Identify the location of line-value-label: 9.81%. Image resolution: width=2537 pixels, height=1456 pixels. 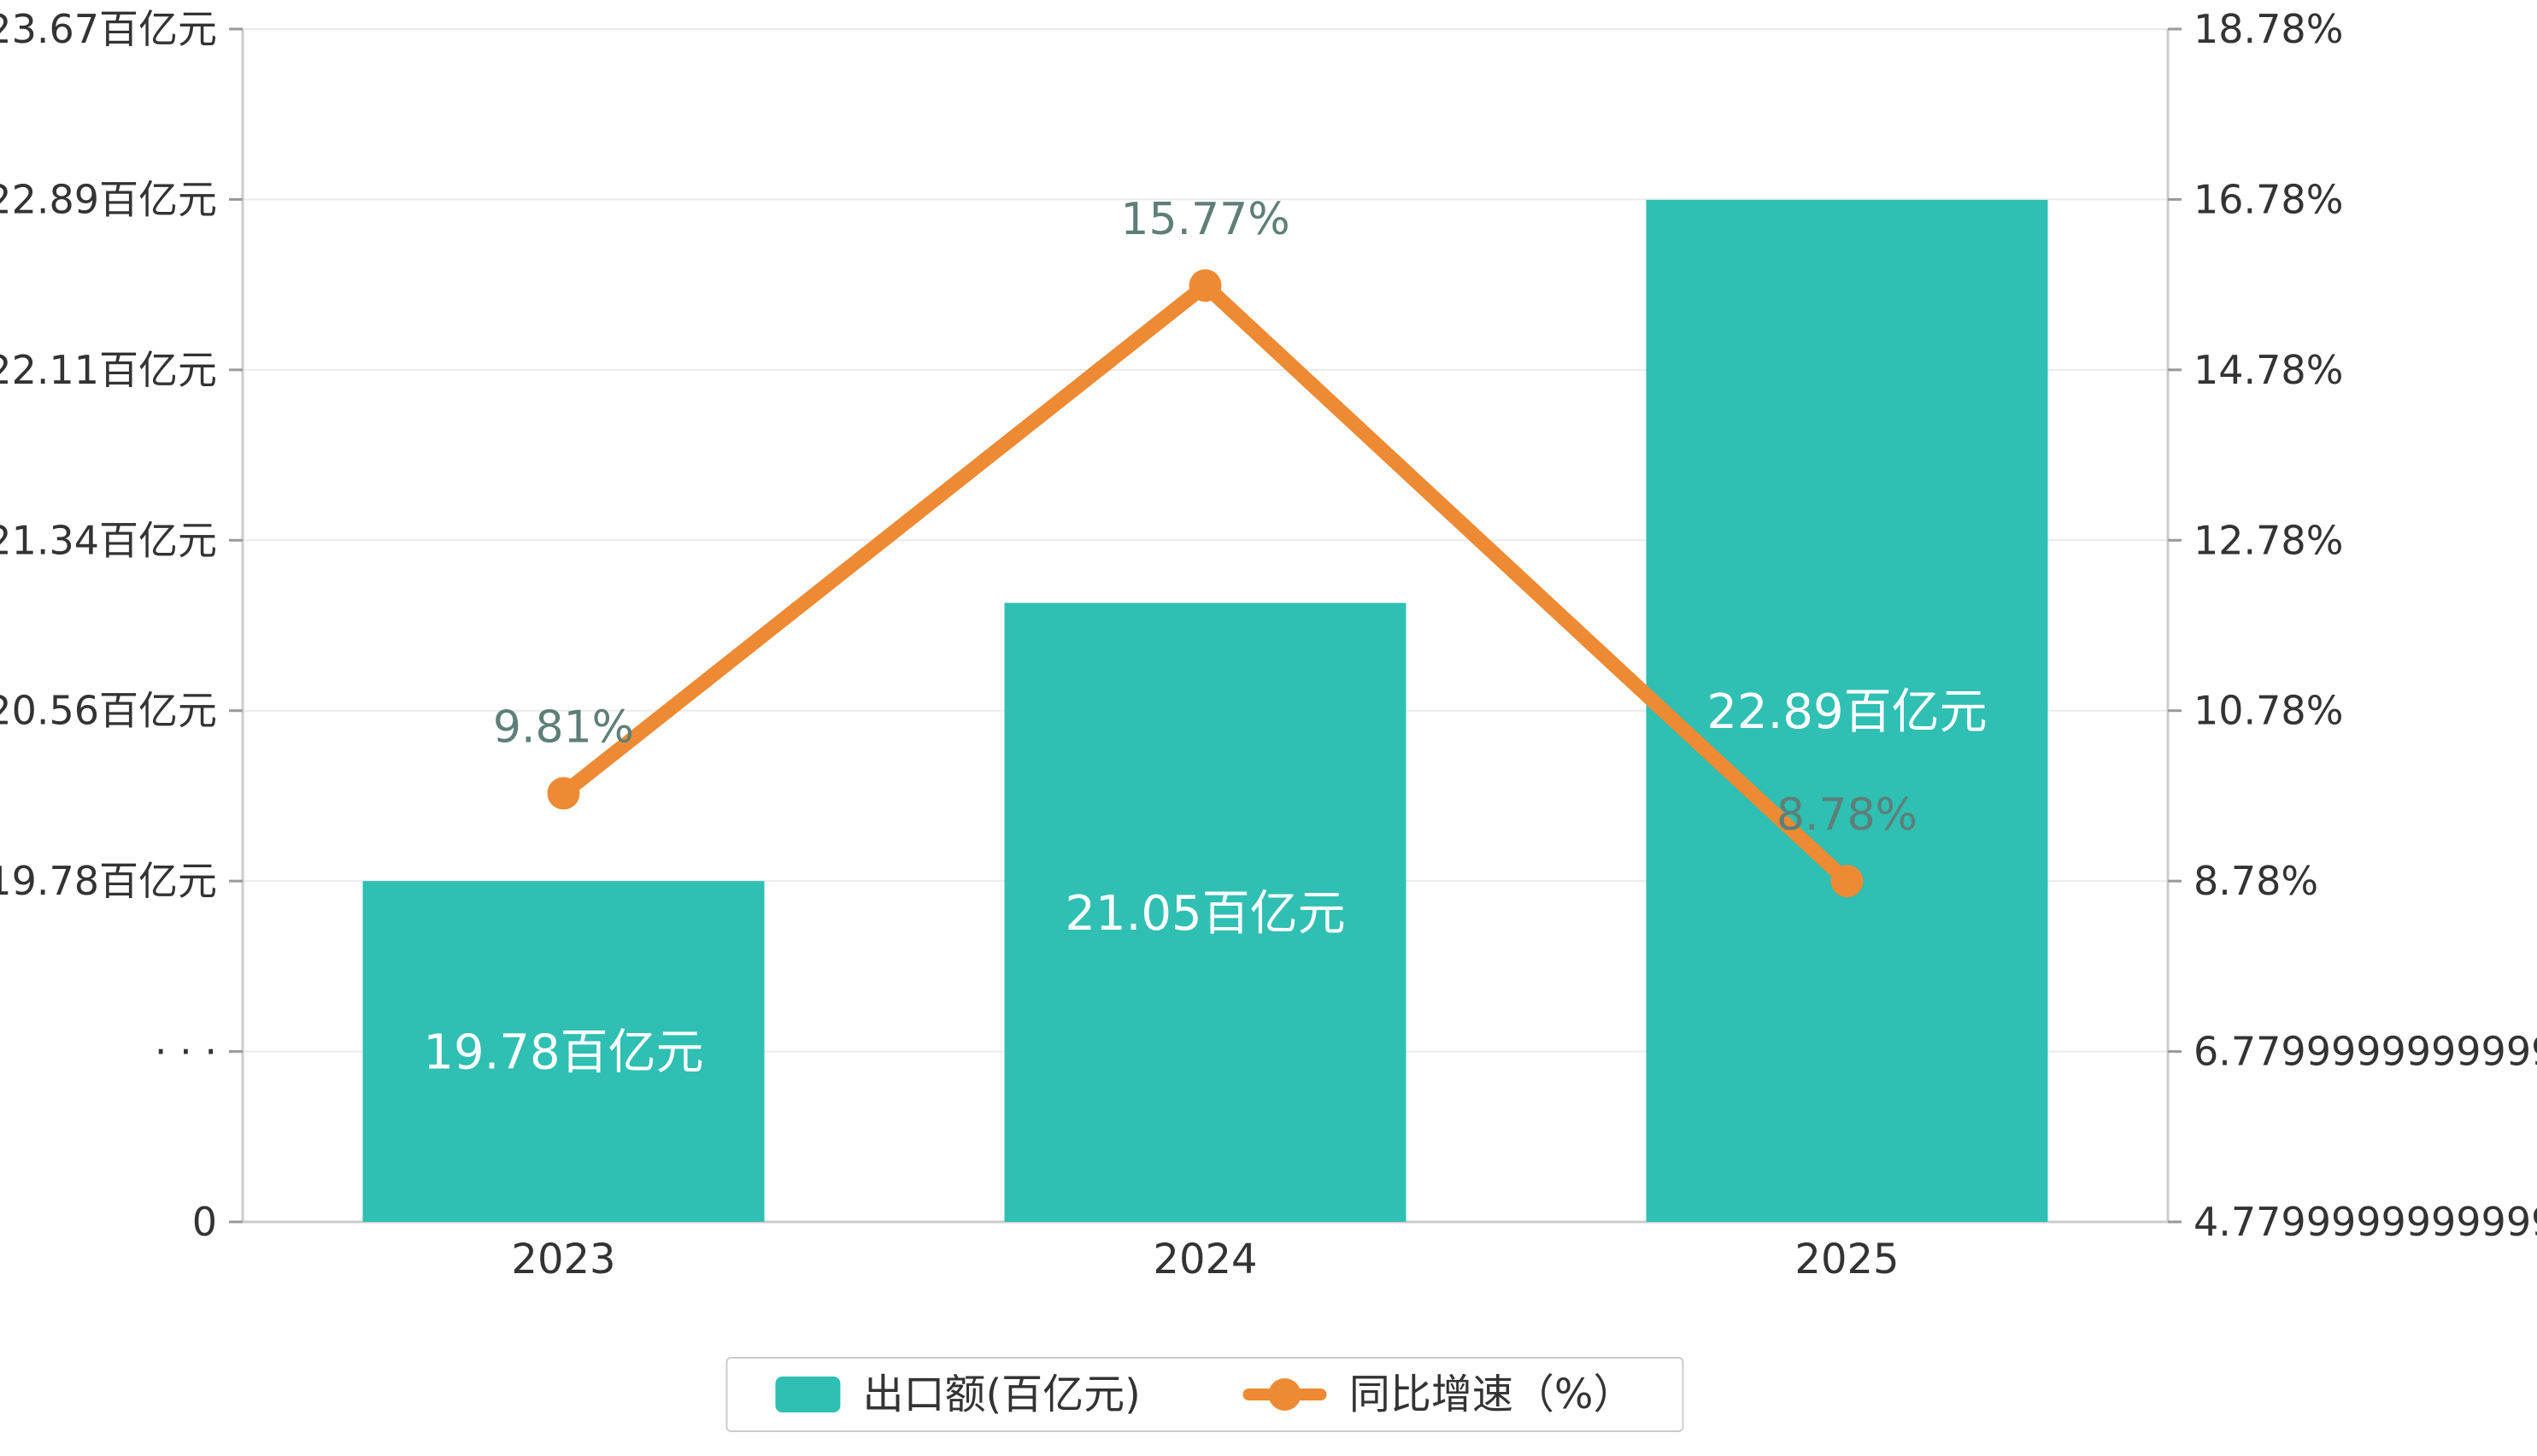
(563, 727).